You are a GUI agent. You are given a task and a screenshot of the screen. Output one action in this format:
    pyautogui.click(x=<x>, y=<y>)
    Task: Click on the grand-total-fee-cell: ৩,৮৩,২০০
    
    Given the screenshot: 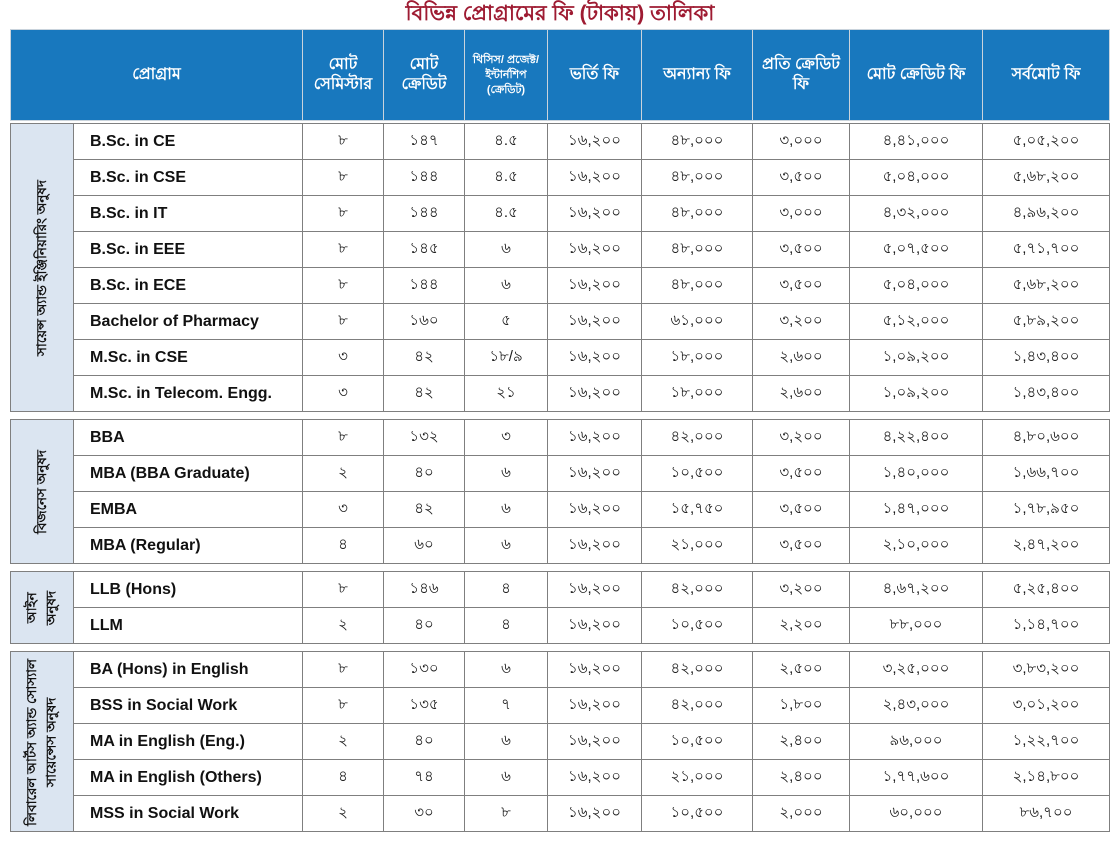 What is the action you would take?
    pyautogui.click(x=1046, y=670)
    